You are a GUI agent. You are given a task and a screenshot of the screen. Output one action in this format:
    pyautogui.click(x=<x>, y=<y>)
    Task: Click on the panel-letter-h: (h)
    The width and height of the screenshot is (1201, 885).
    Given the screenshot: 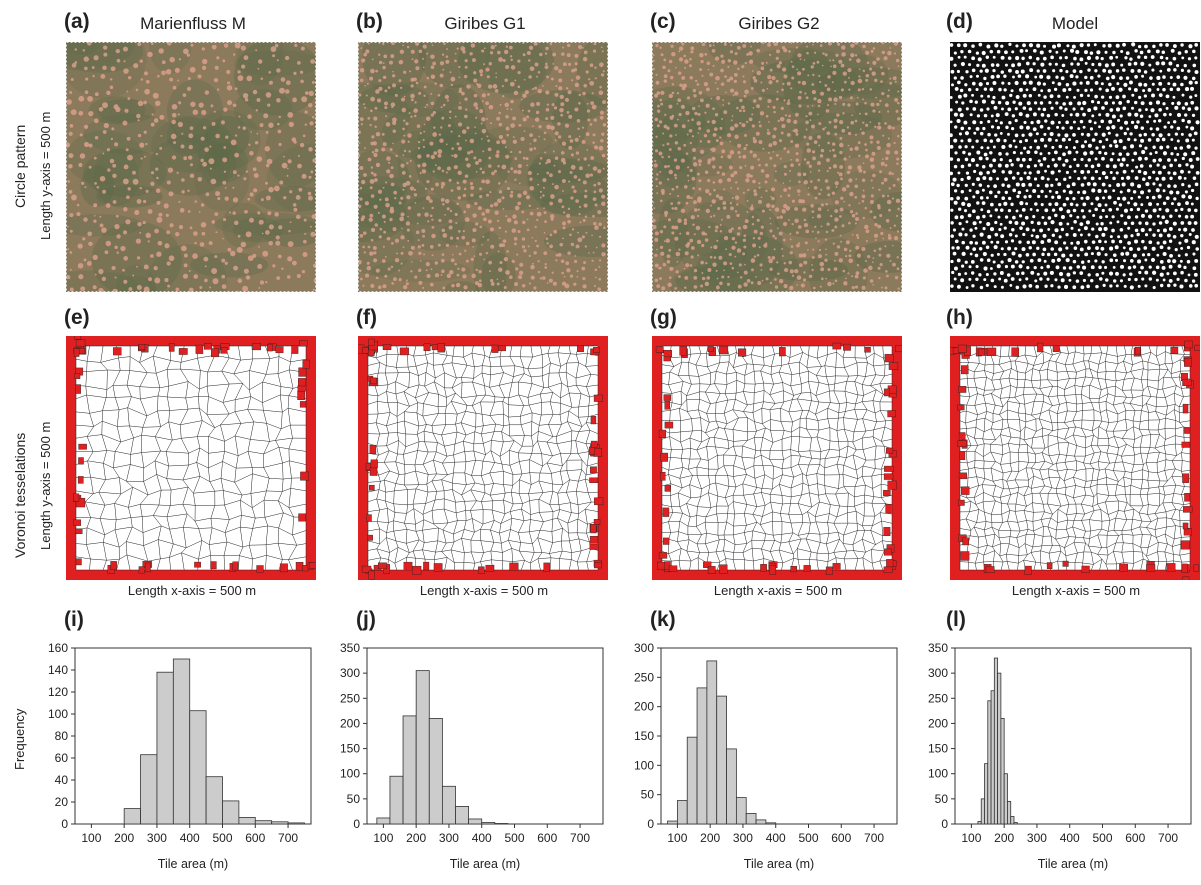 What is the action you would take?
    pyautogui.click(x=959, y=318)
    